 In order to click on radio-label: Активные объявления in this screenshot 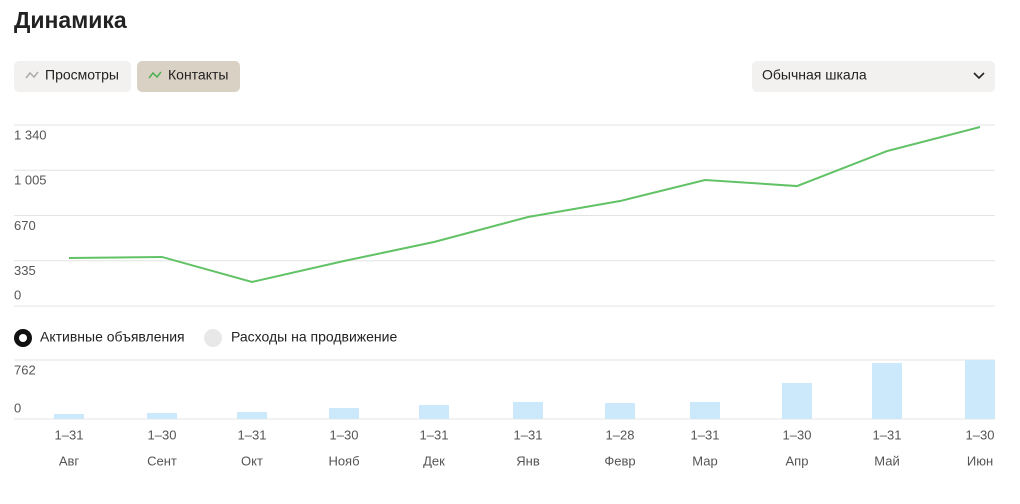, I will do `click(112, 337)`.